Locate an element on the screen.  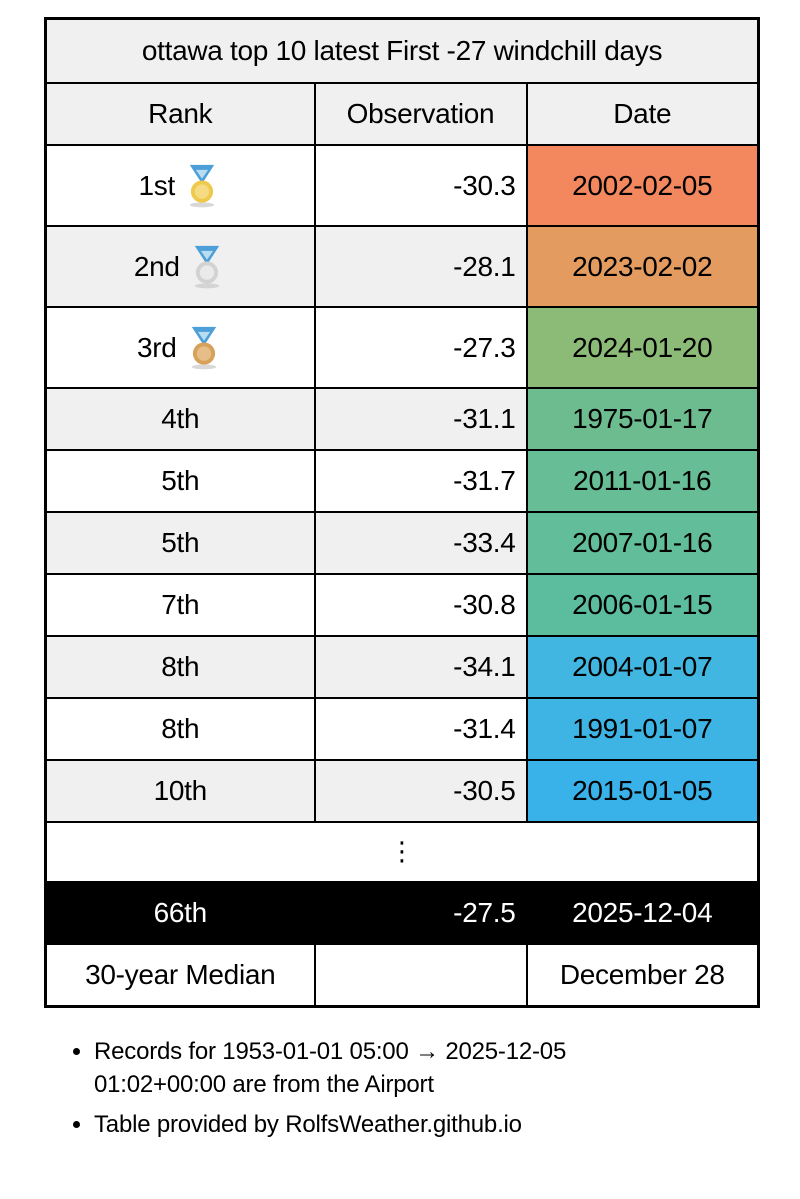
table-row: 10th -30.5 2015-01-05 is located at coordinates (402, 791).